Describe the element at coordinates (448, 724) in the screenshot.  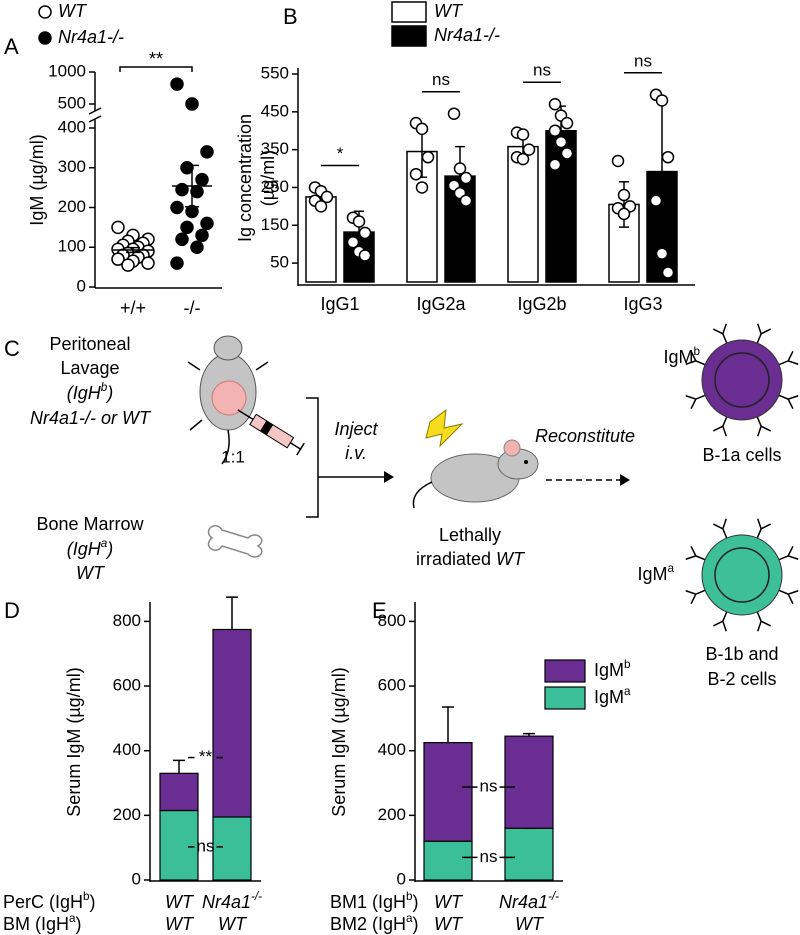
I see `error-bar` at that location.